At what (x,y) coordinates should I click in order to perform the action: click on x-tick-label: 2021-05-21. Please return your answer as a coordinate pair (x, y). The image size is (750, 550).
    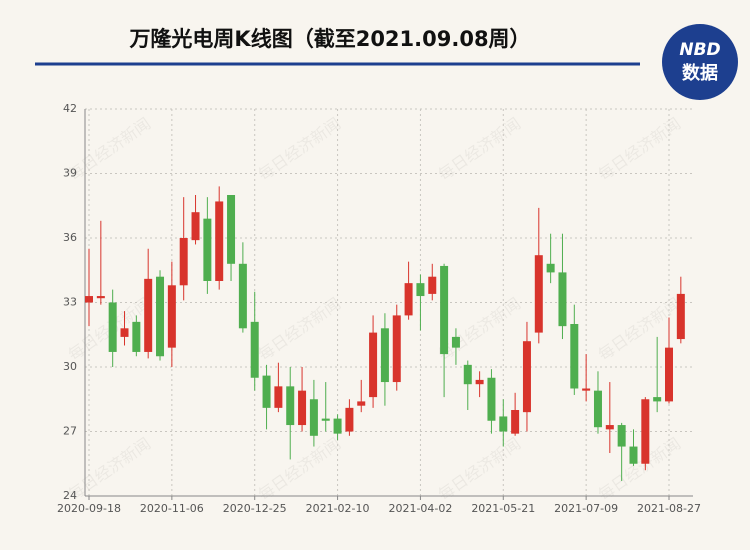
    Looking at the image, I should click on (503, 508).